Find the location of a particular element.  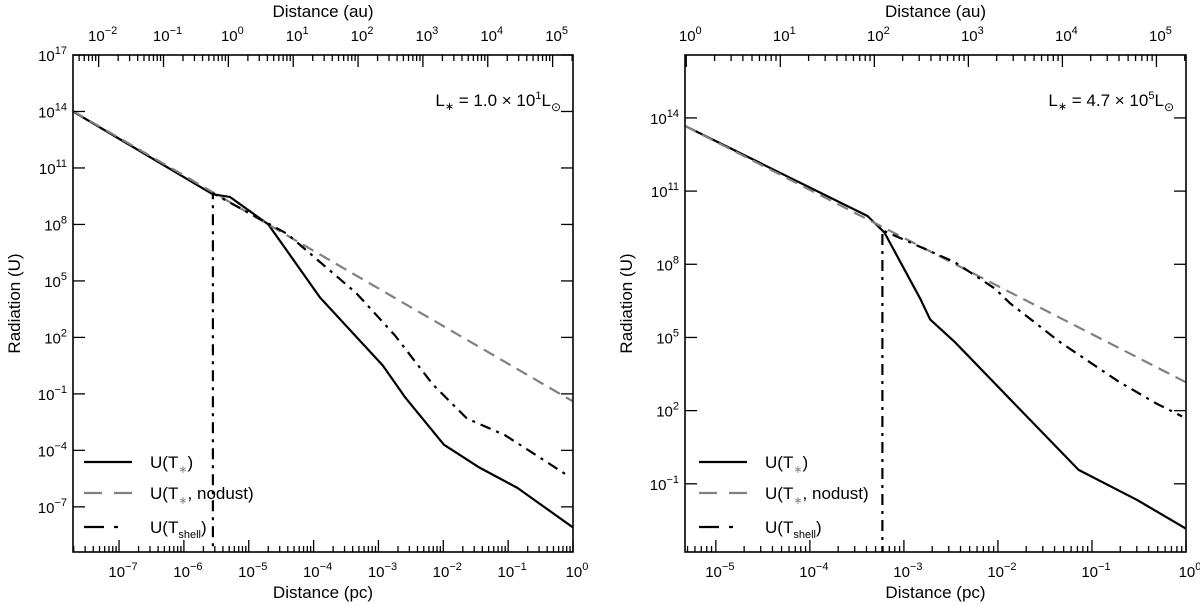

y-tick-label: 10⁻⁴ is located at coordinates (52, 450).